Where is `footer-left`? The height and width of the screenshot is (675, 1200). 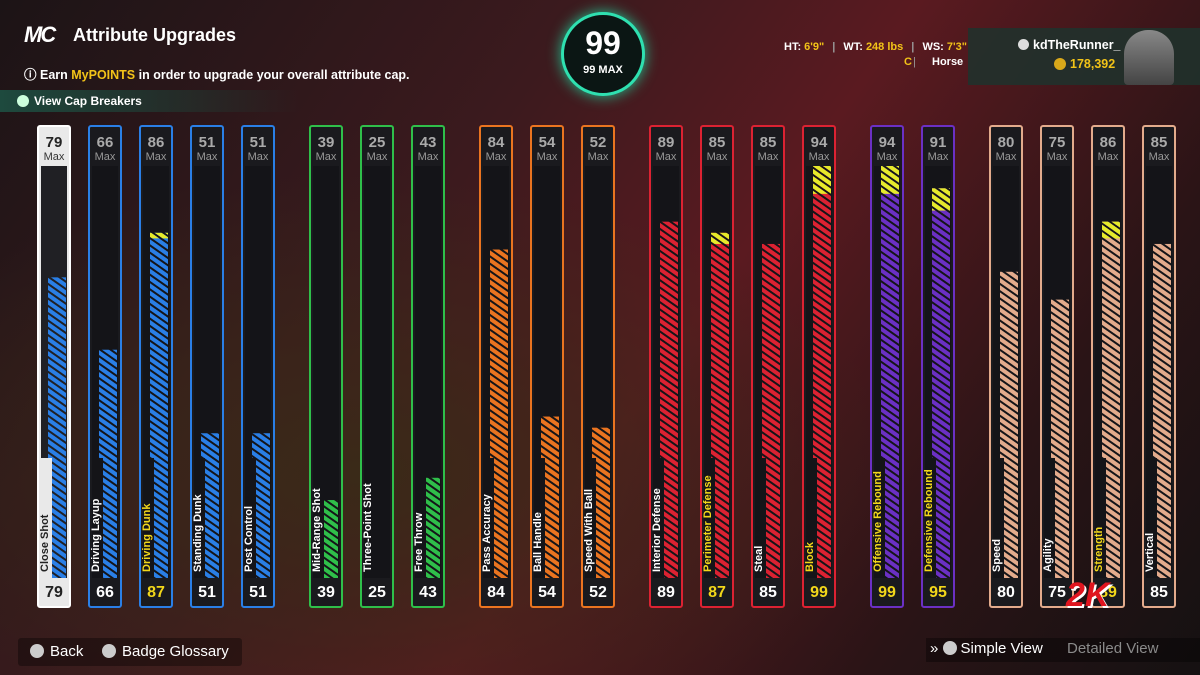
footer-left is located at coordinates (130, 652).